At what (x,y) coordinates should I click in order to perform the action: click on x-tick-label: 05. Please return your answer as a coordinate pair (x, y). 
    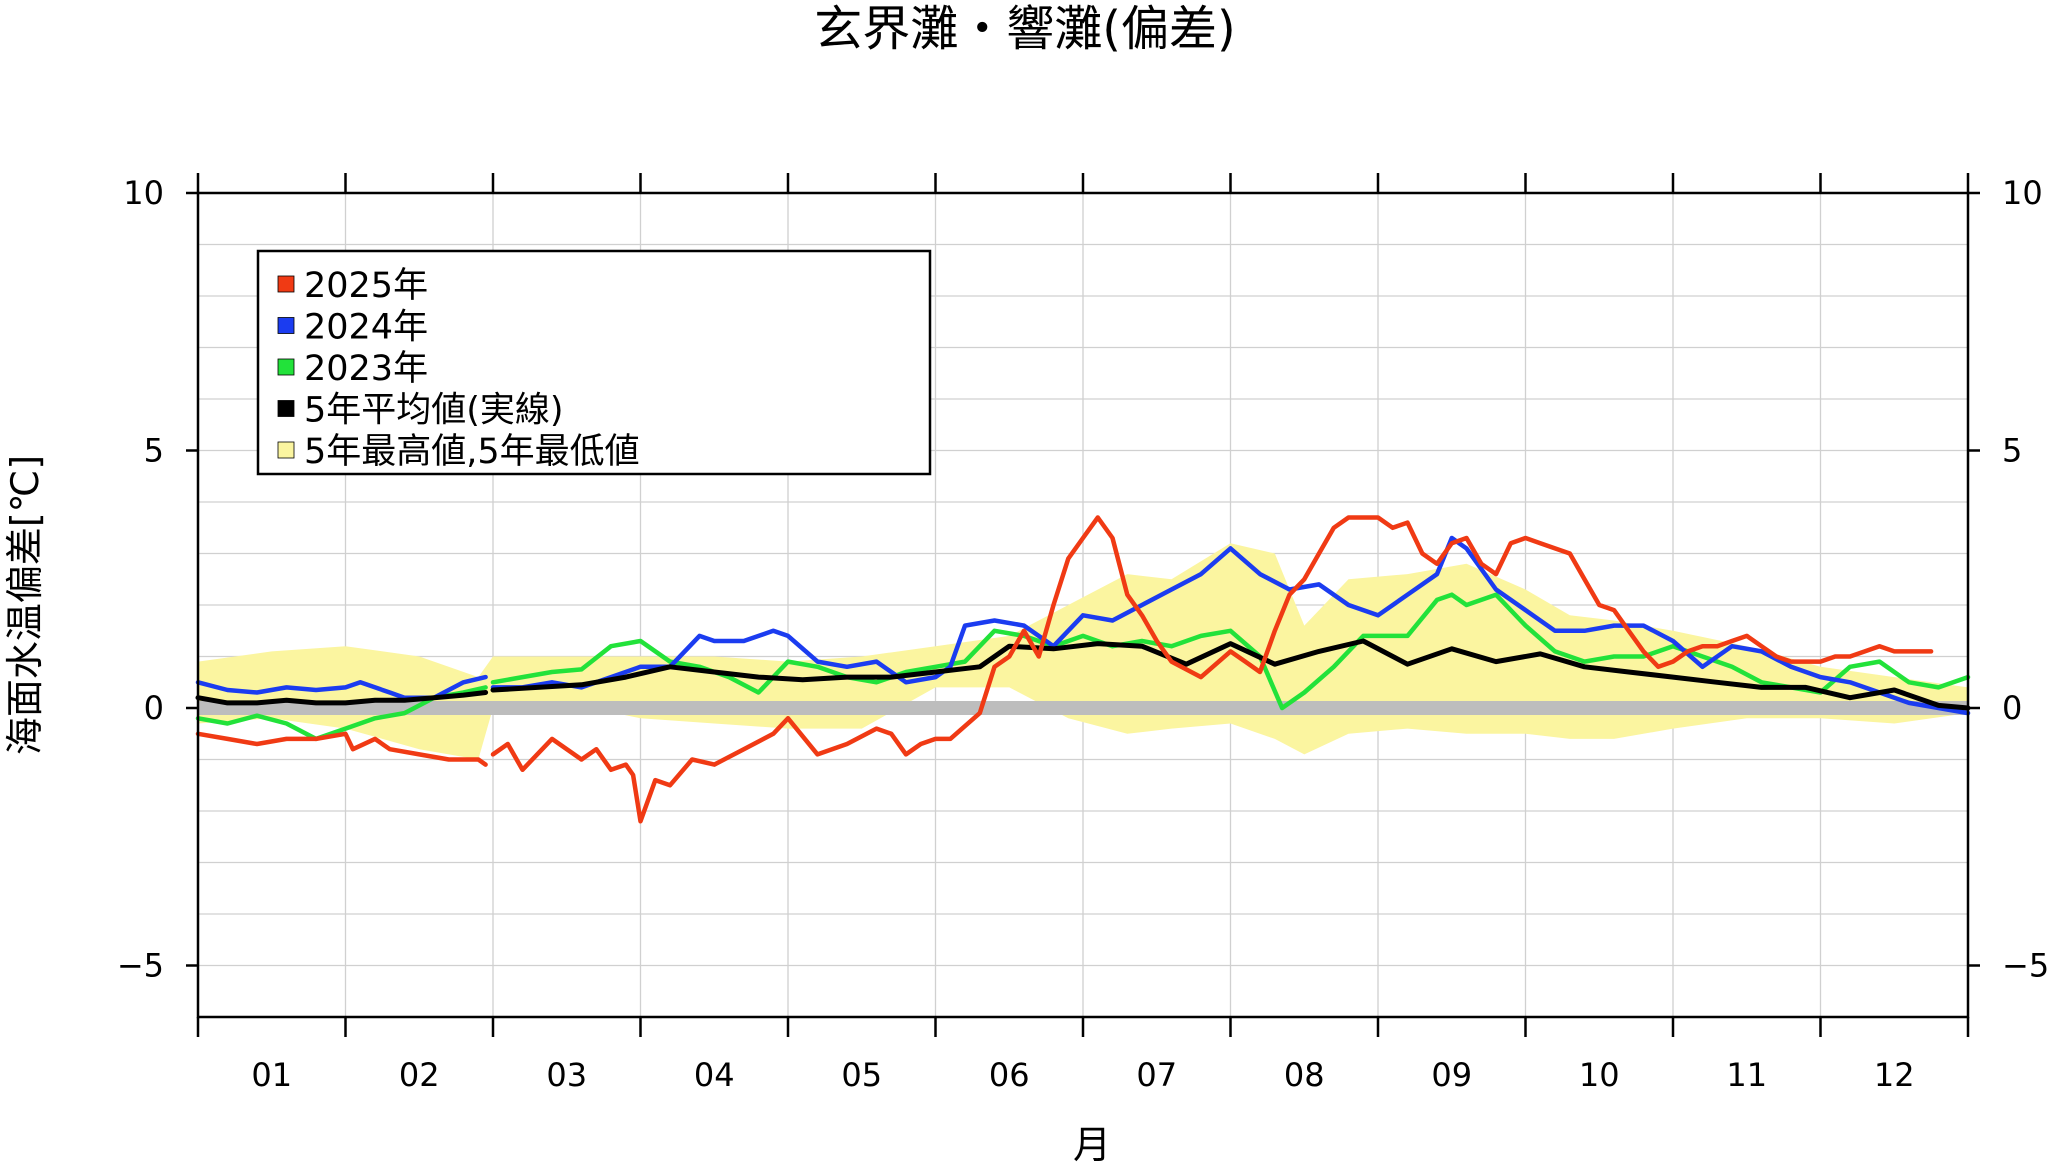
    Looking at the image, I should click on (861, 1075).